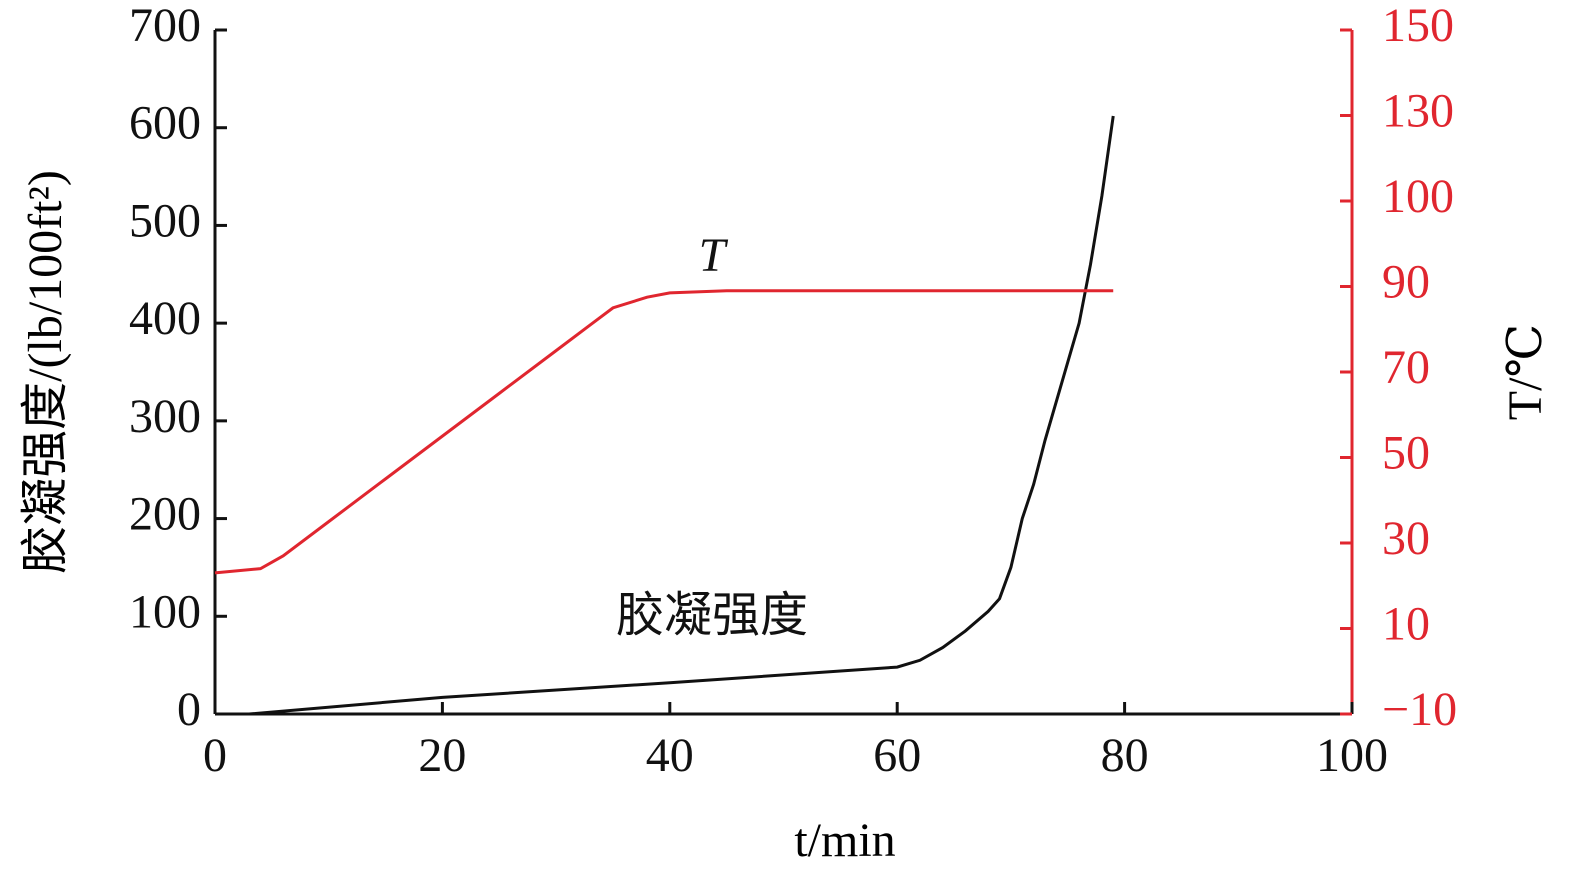 Image resolution: width=1575 pixels, height=886 pixels. I want to click on y-tick-label: 300, so click(165, 416).